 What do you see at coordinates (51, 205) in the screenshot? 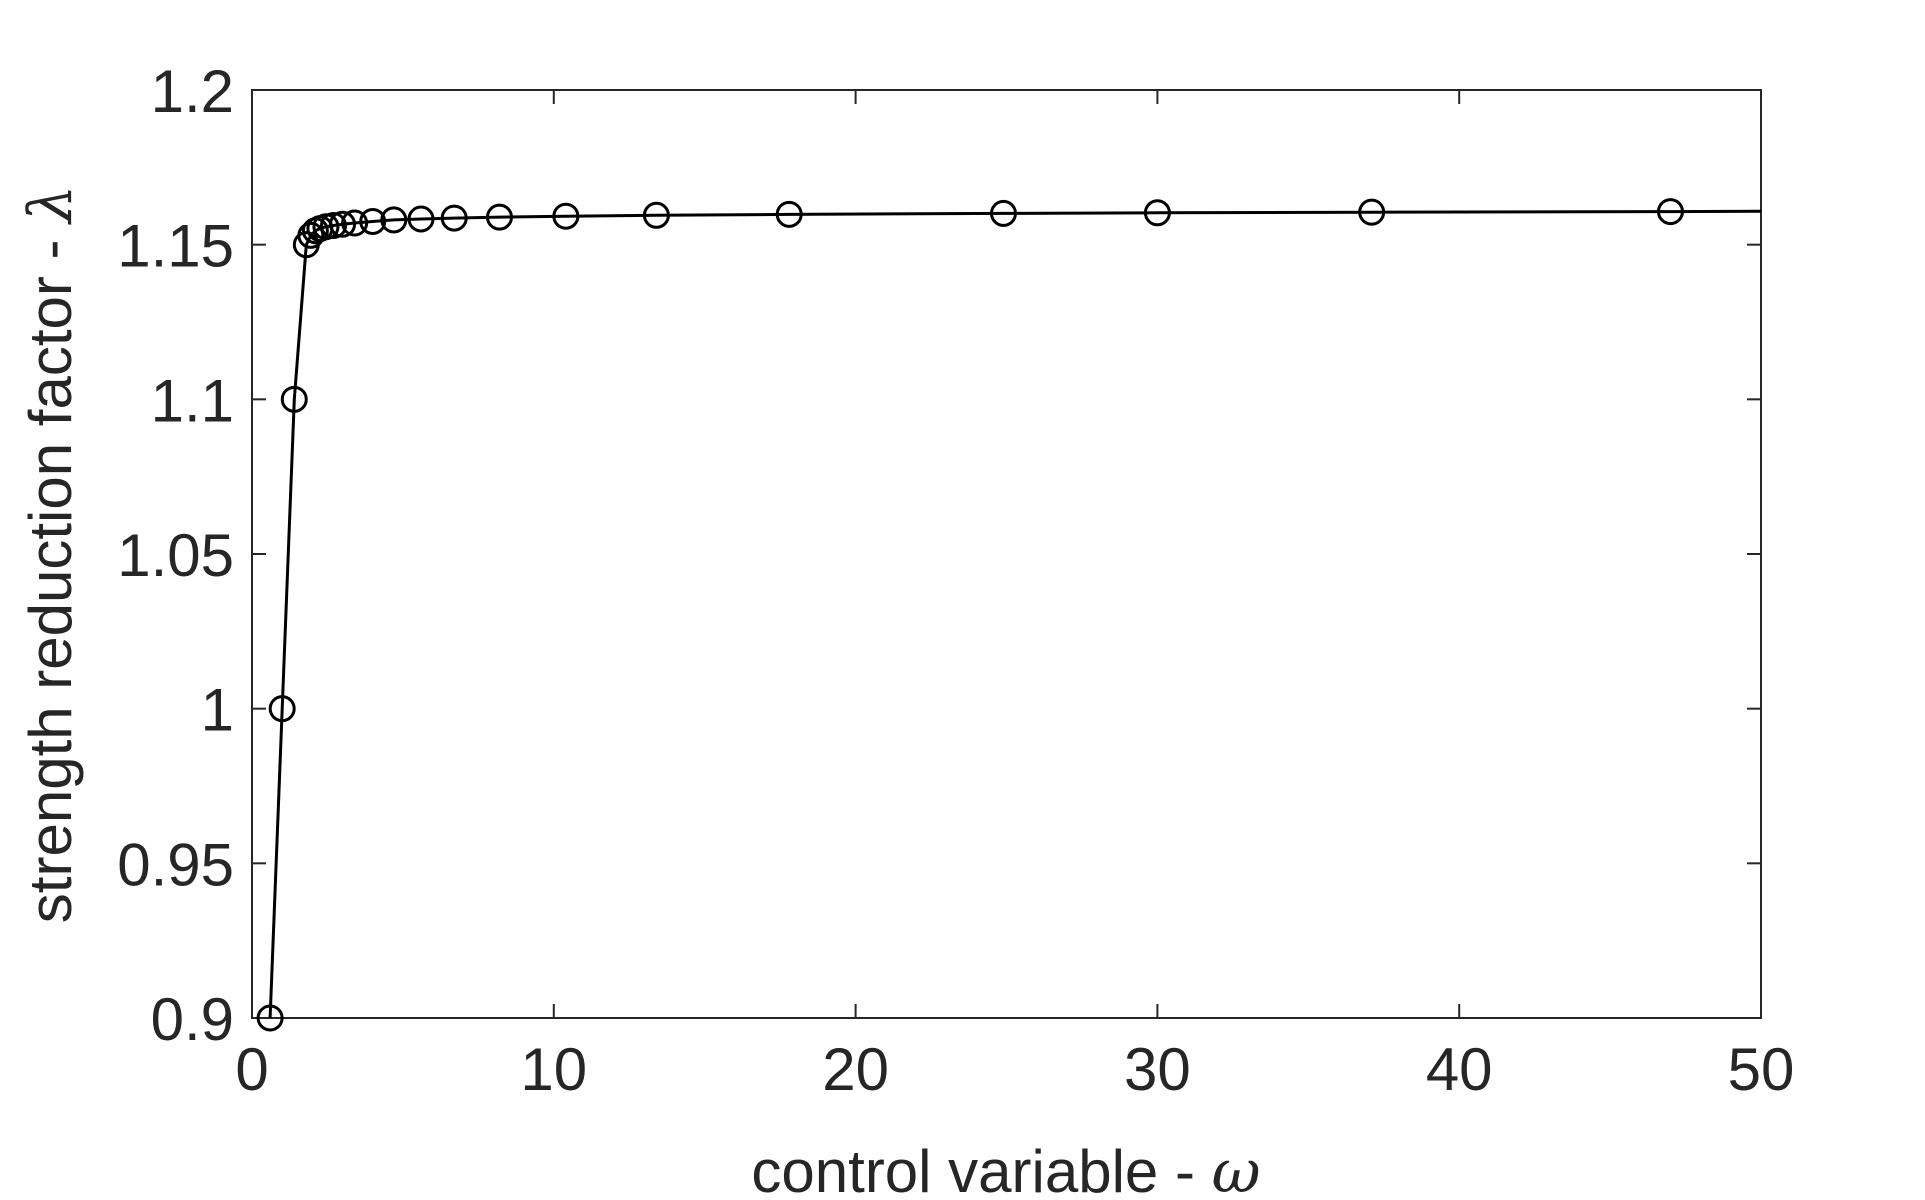
I see `y-axis-symbol: λ` at bounding box center [51, 205].